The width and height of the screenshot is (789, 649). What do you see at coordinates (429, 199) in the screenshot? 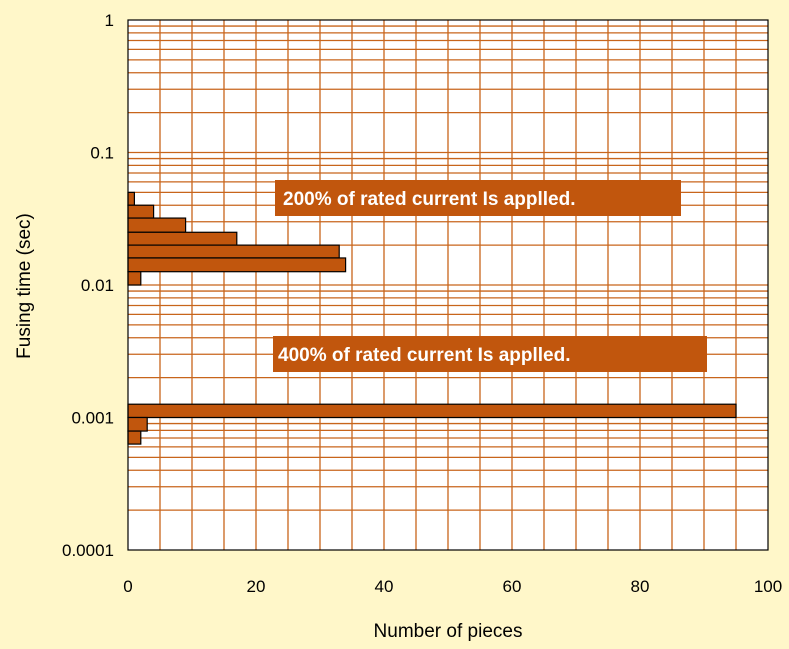
I see `annotation-200-label: 200% of rated current Is applled.` at bounding box center [429, 199].